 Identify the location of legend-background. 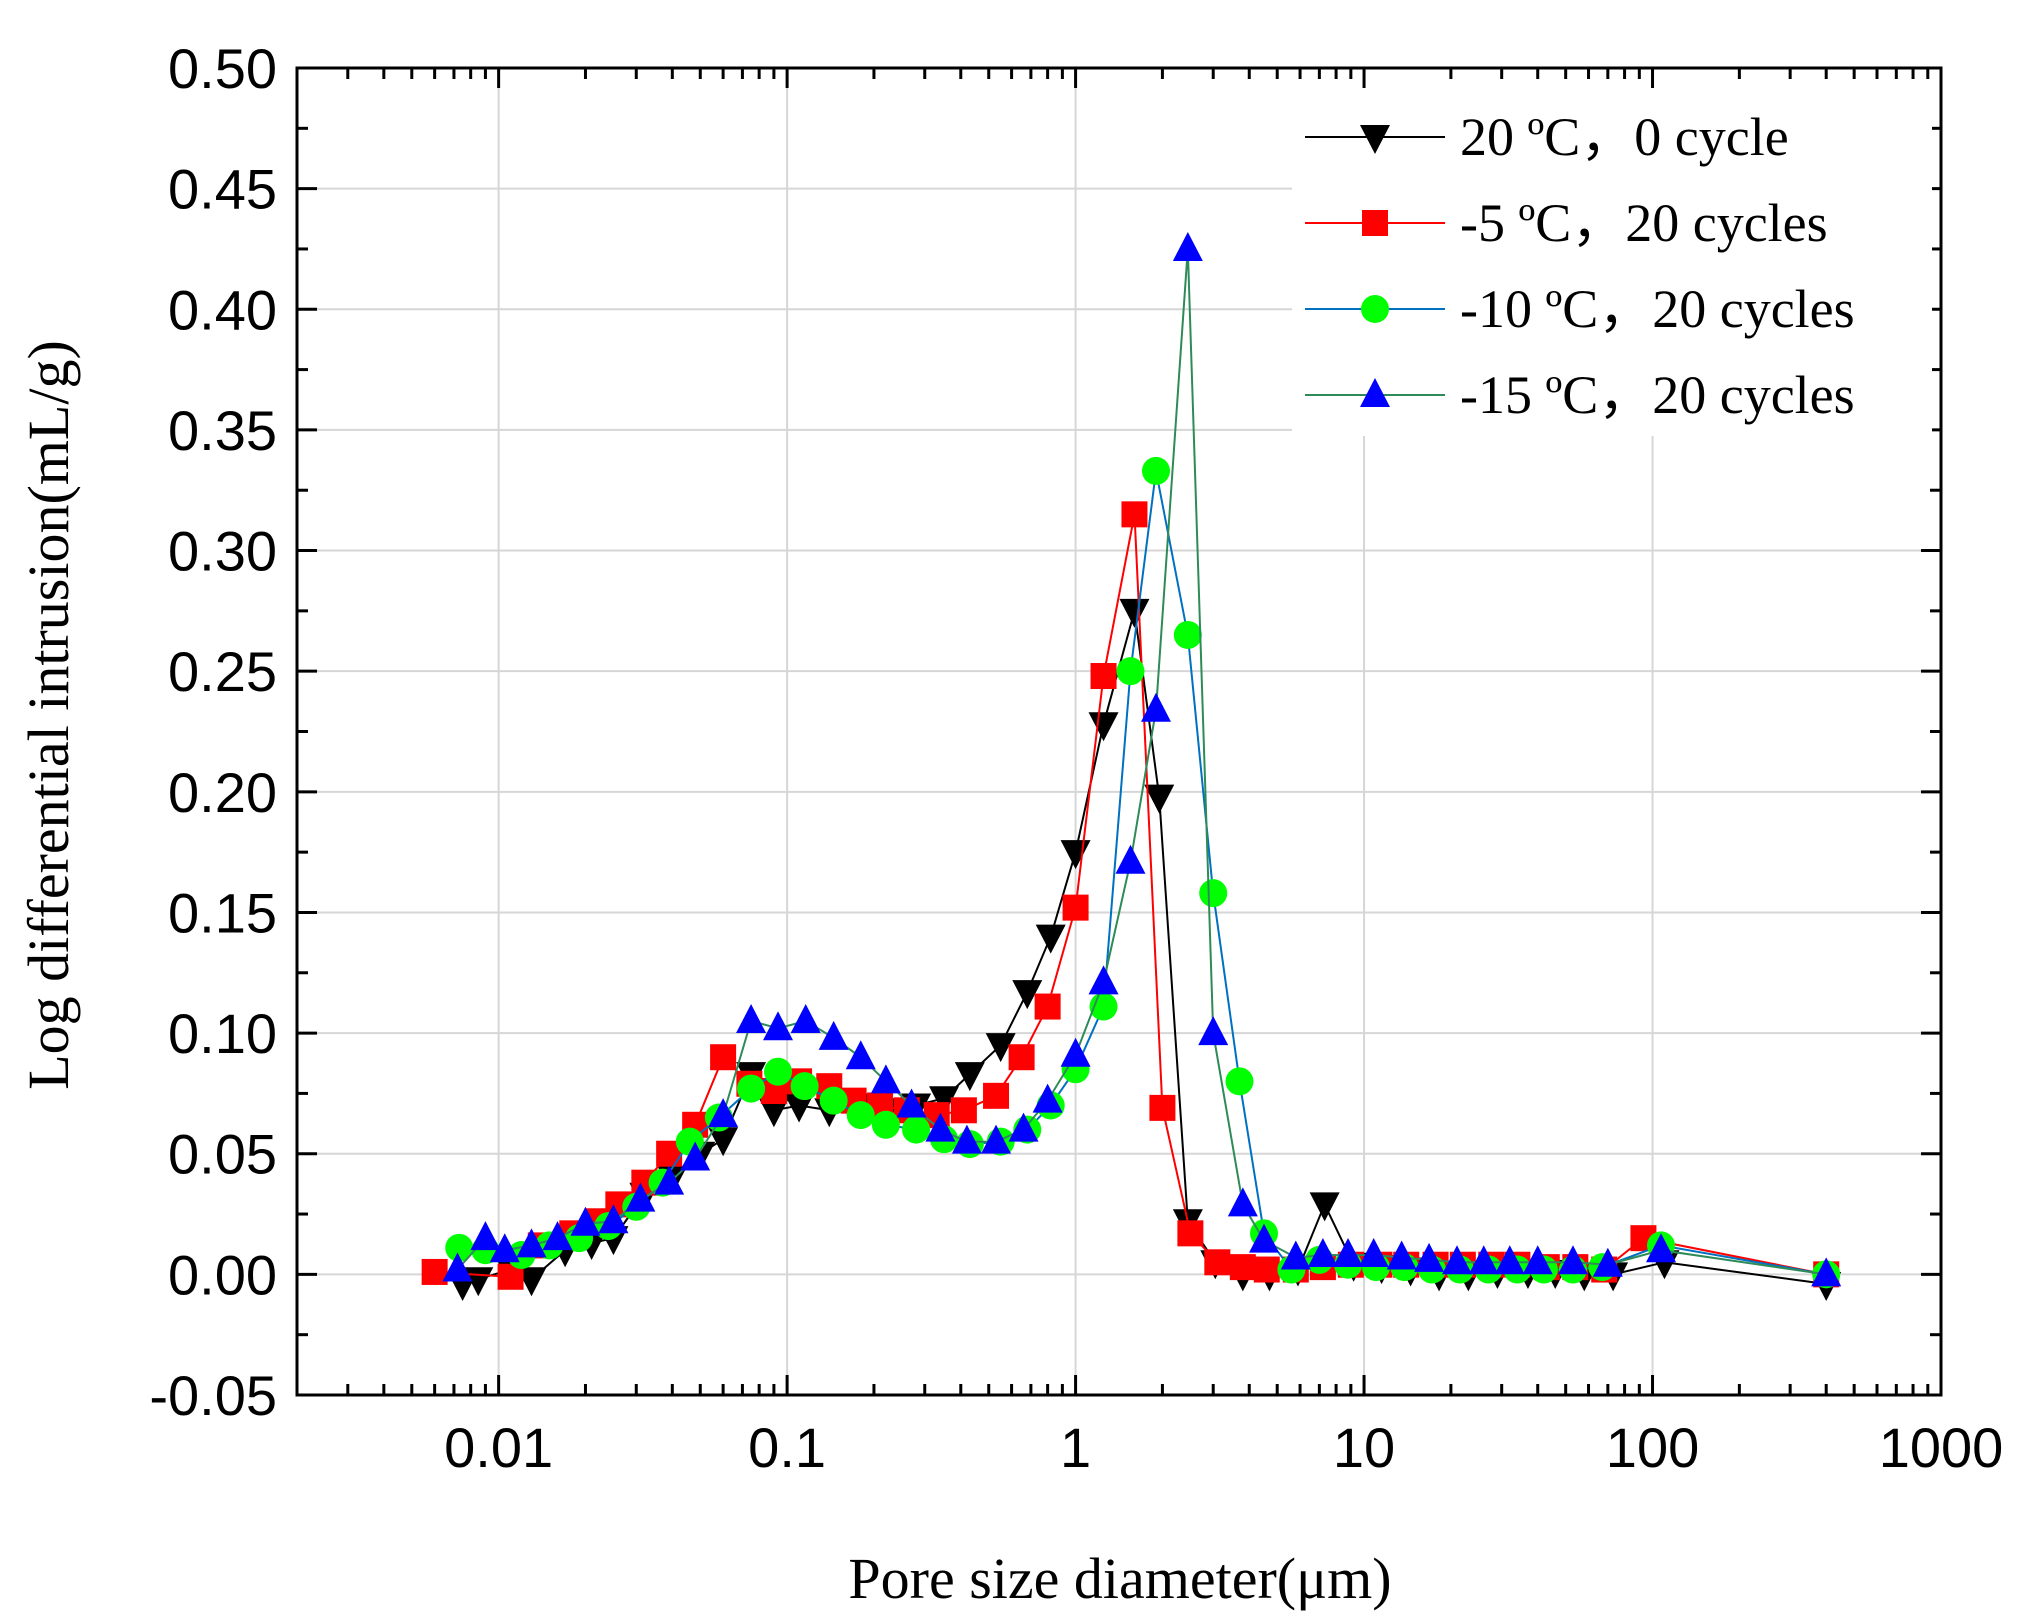
(1612, 262).